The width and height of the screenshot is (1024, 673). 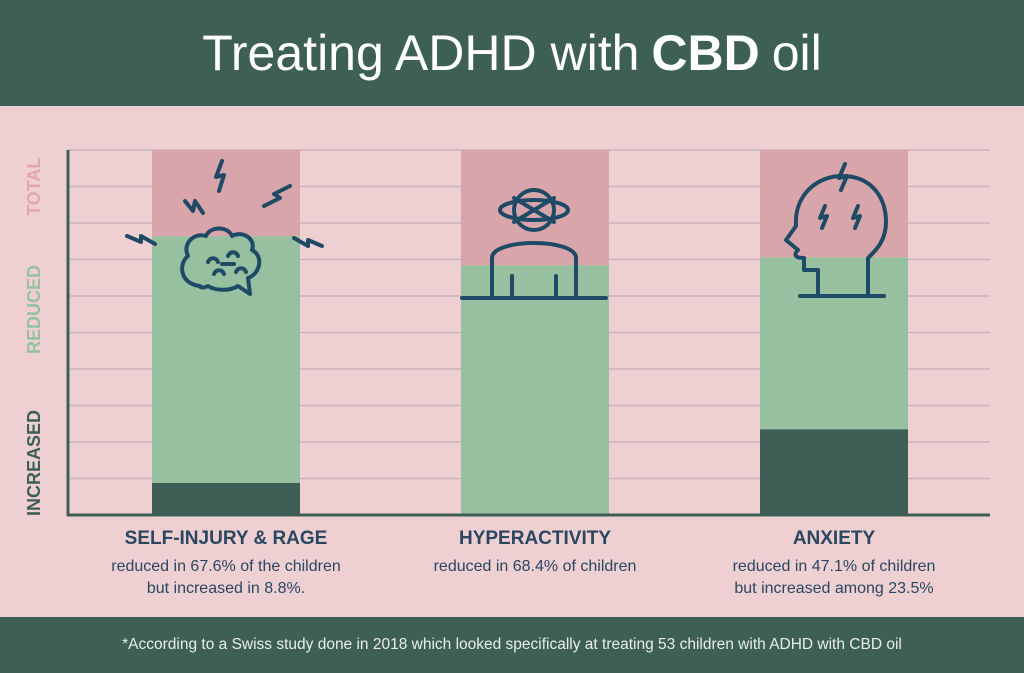 I want to click on category-description: reduced in 47.1% of children, so click(x=834, y=566).